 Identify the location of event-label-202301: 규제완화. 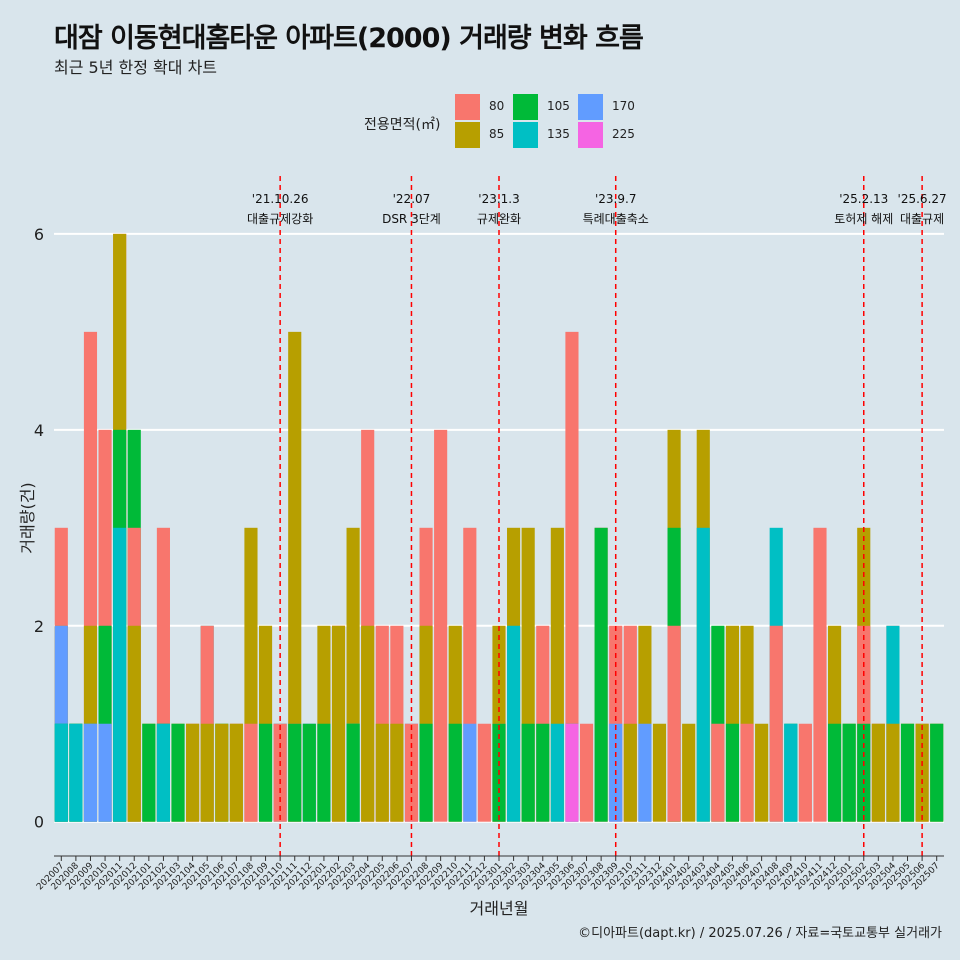
(499, 219).